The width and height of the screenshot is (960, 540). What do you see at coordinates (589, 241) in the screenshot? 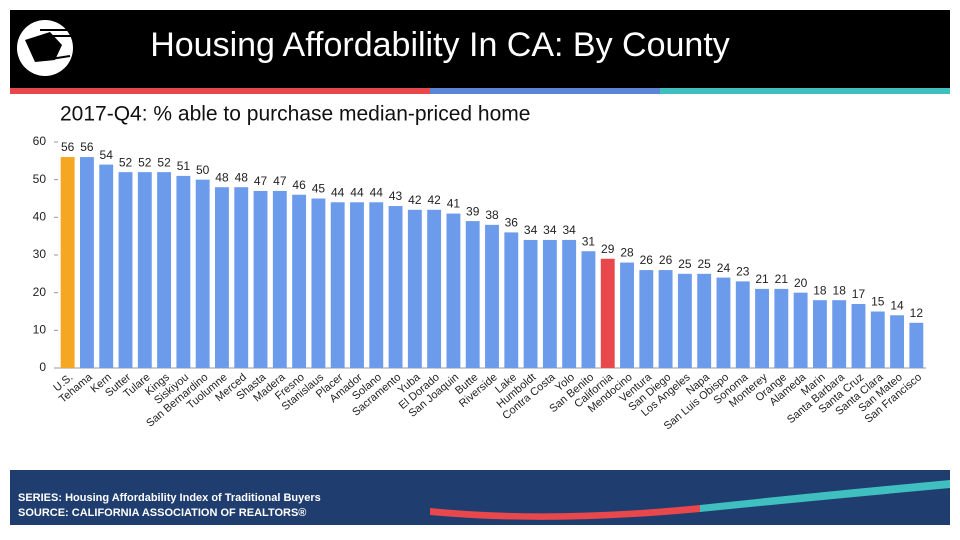
I see `value-label: 31` at bounding box center [589, 241].